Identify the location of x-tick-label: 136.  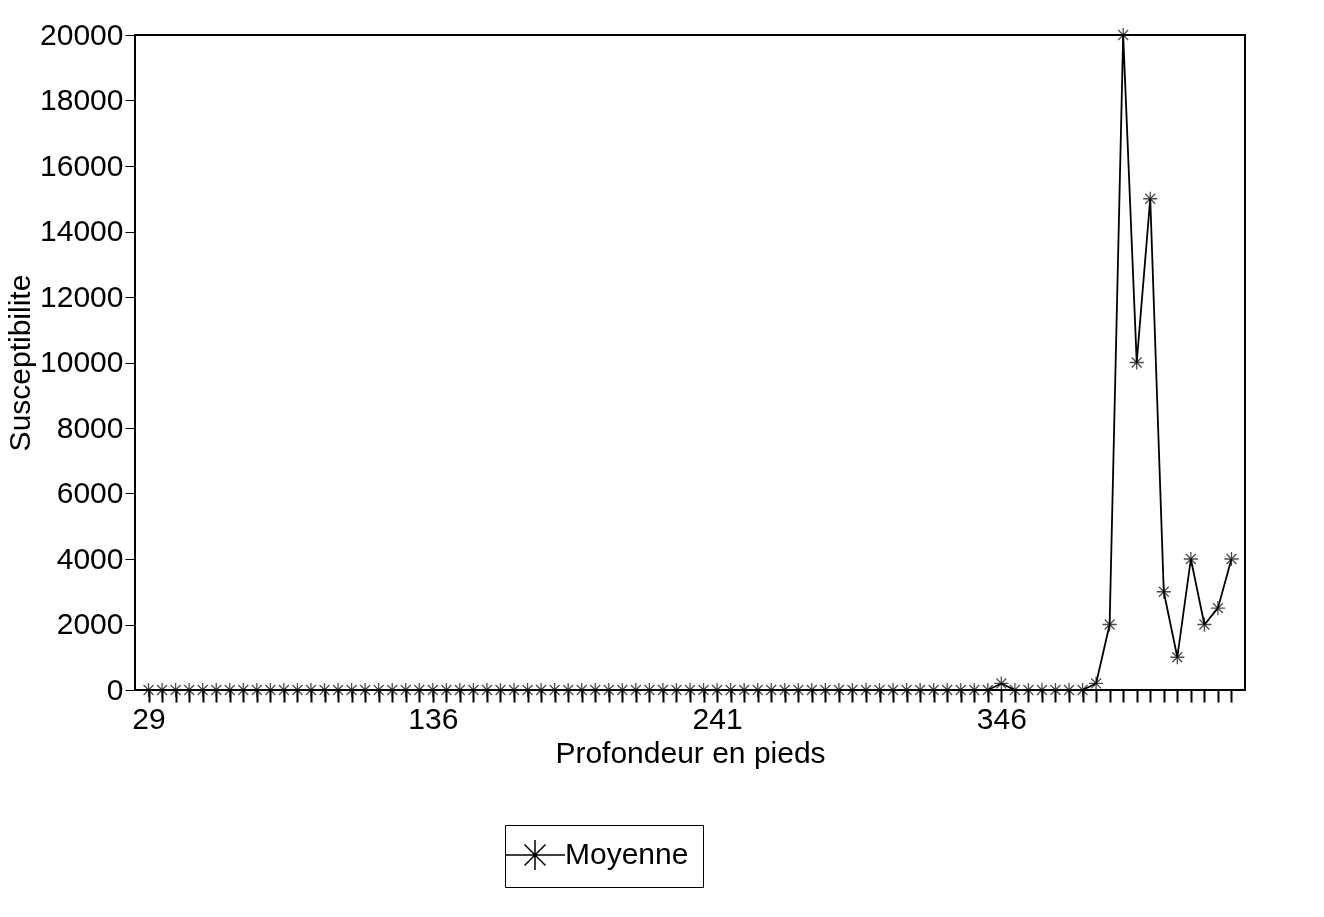
(433, 718).